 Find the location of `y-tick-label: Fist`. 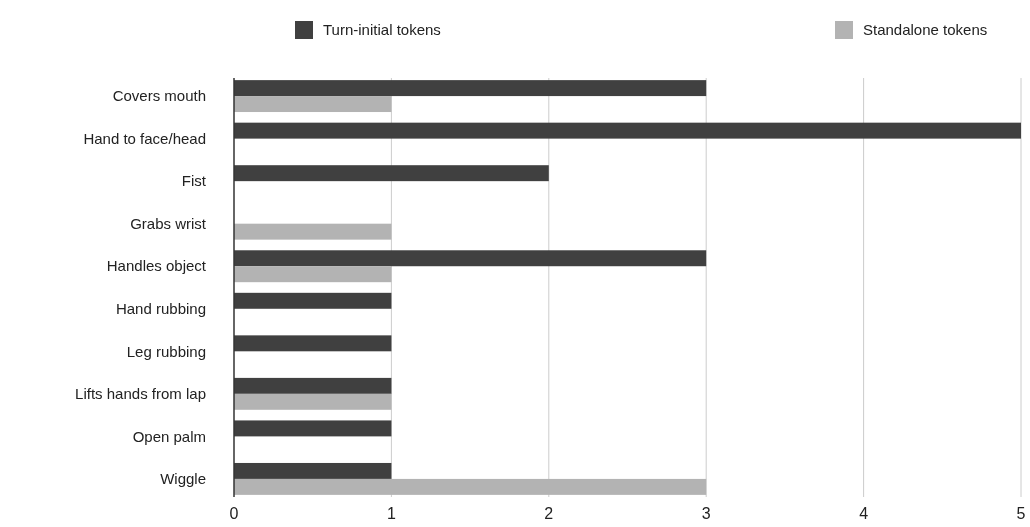

y-tick-label: Fist is located at coordinates (194, 181).